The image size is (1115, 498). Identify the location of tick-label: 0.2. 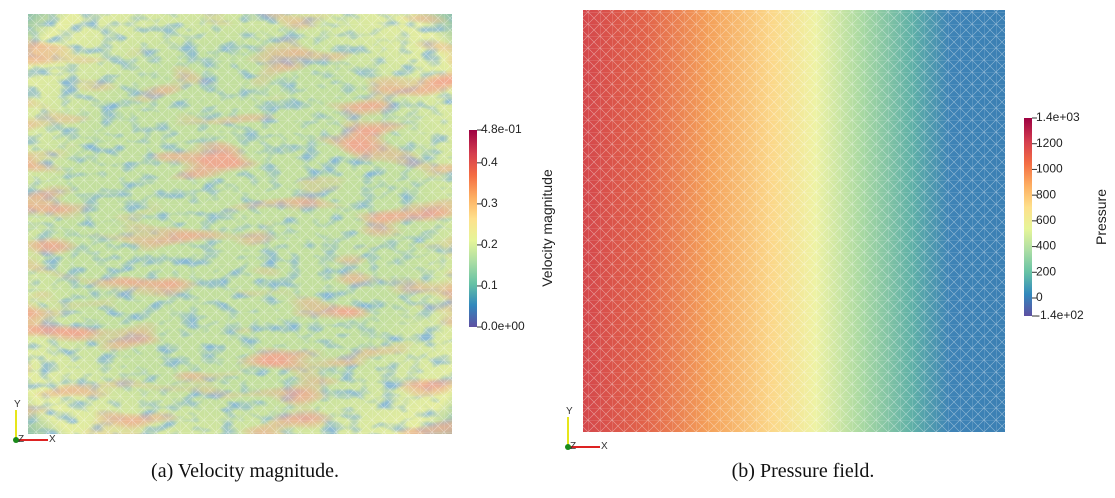
(489, 244).